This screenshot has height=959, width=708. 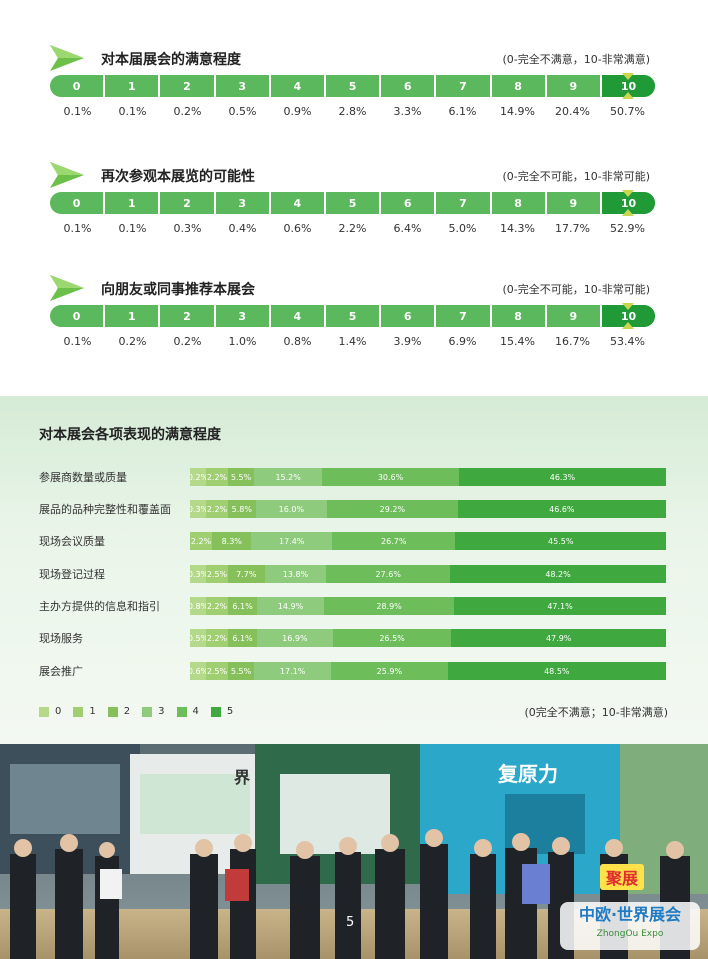 What do you see at coordinates (627, 341) in the screenshot?
I see `score-percentage: 53.4%` at bounding box center [627, 341].